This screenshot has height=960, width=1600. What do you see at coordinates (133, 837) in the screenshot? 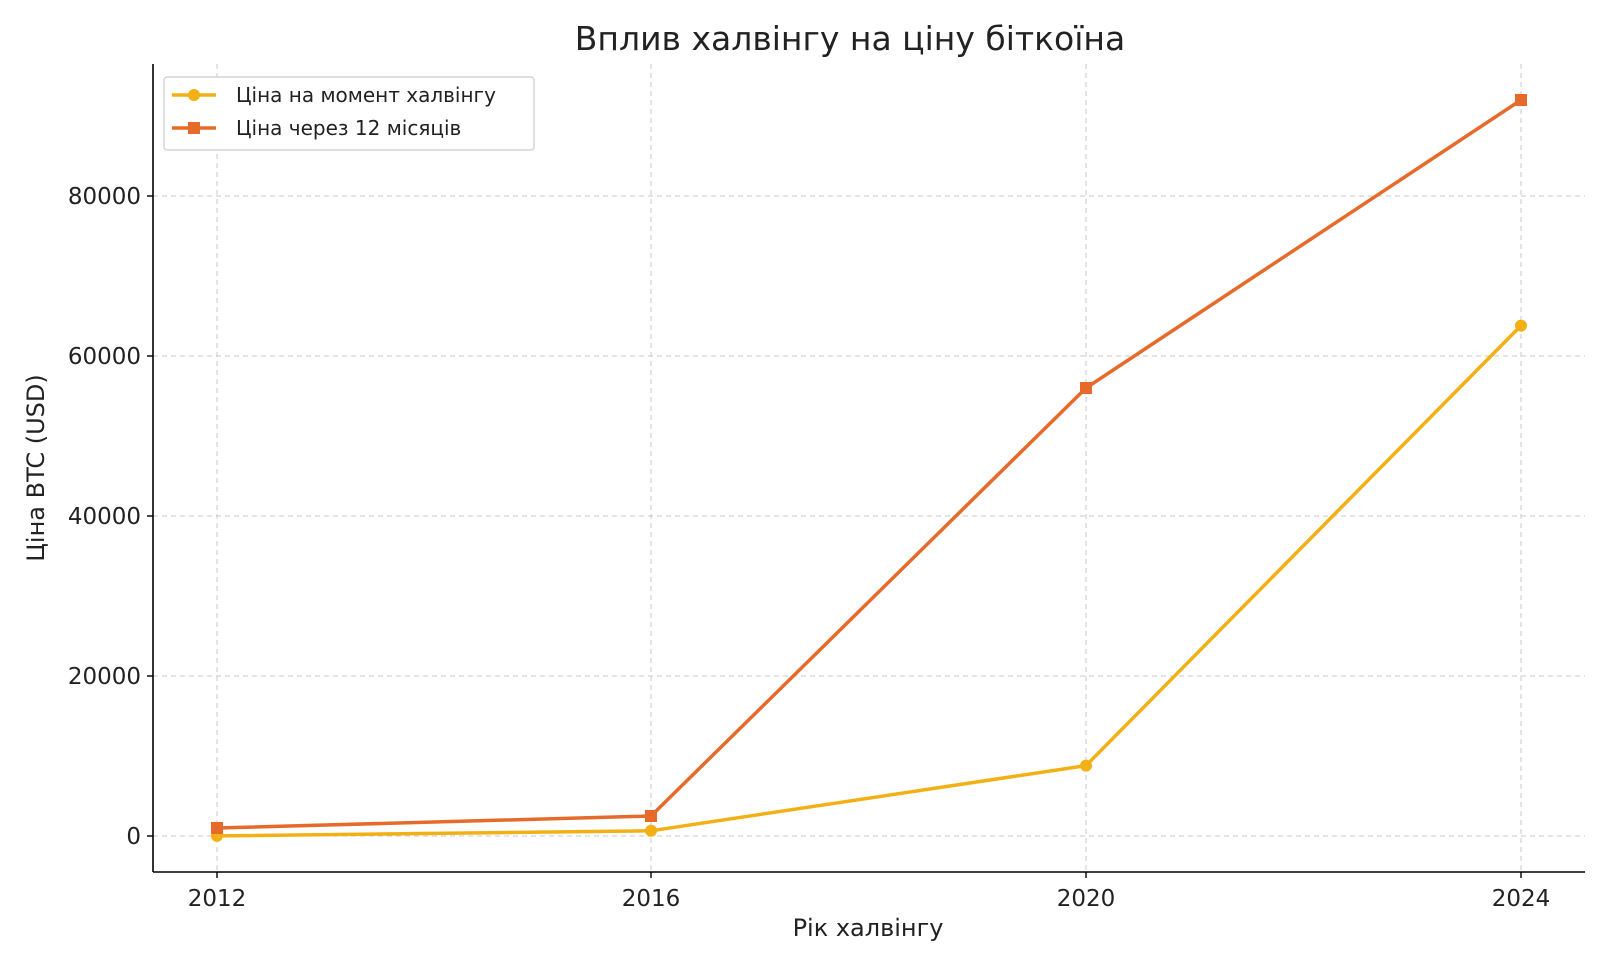
I see `y-tick-label: 0` at bounding box center [133, 837].